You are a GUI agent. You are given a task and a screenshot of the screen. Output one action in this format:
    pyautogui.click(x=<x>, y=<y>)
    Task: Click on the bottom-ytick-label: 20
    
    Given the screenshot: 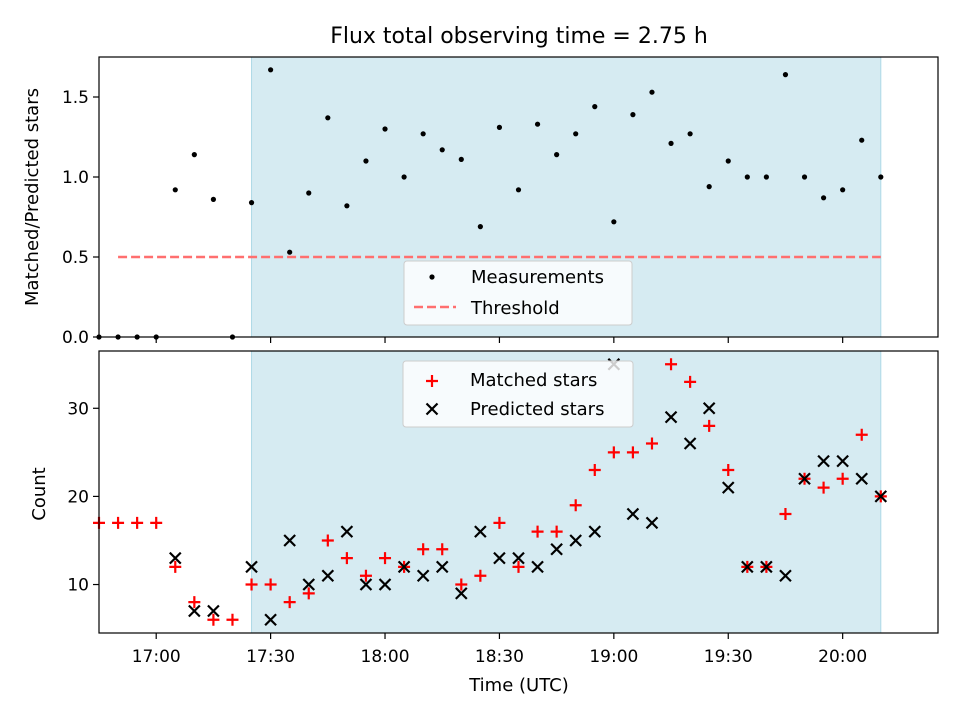 What is the action you would take?
    pyautogui.click(x=78, y=497)
    